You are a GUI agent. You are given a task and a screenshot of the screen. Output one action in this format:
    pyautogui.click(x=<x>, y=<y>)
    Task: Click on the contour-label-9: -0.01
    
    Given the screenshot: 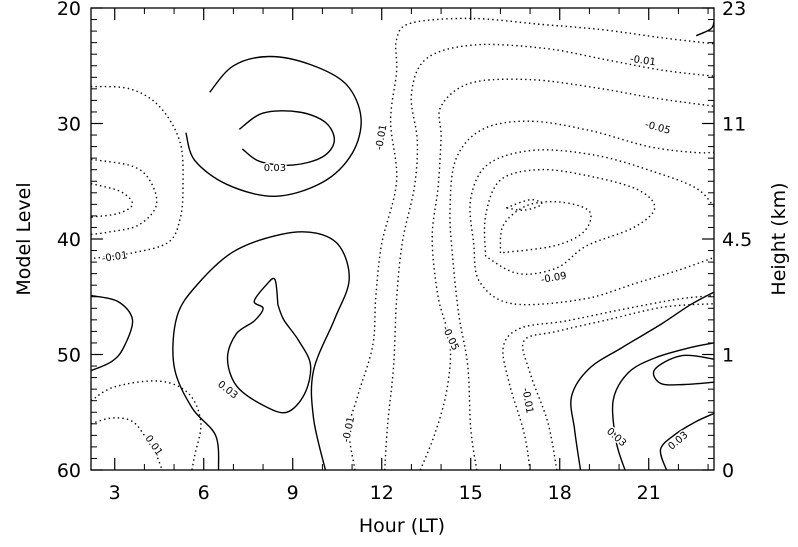 What is the action you would take?
    pyautogui.click(x=349, y=430)
    